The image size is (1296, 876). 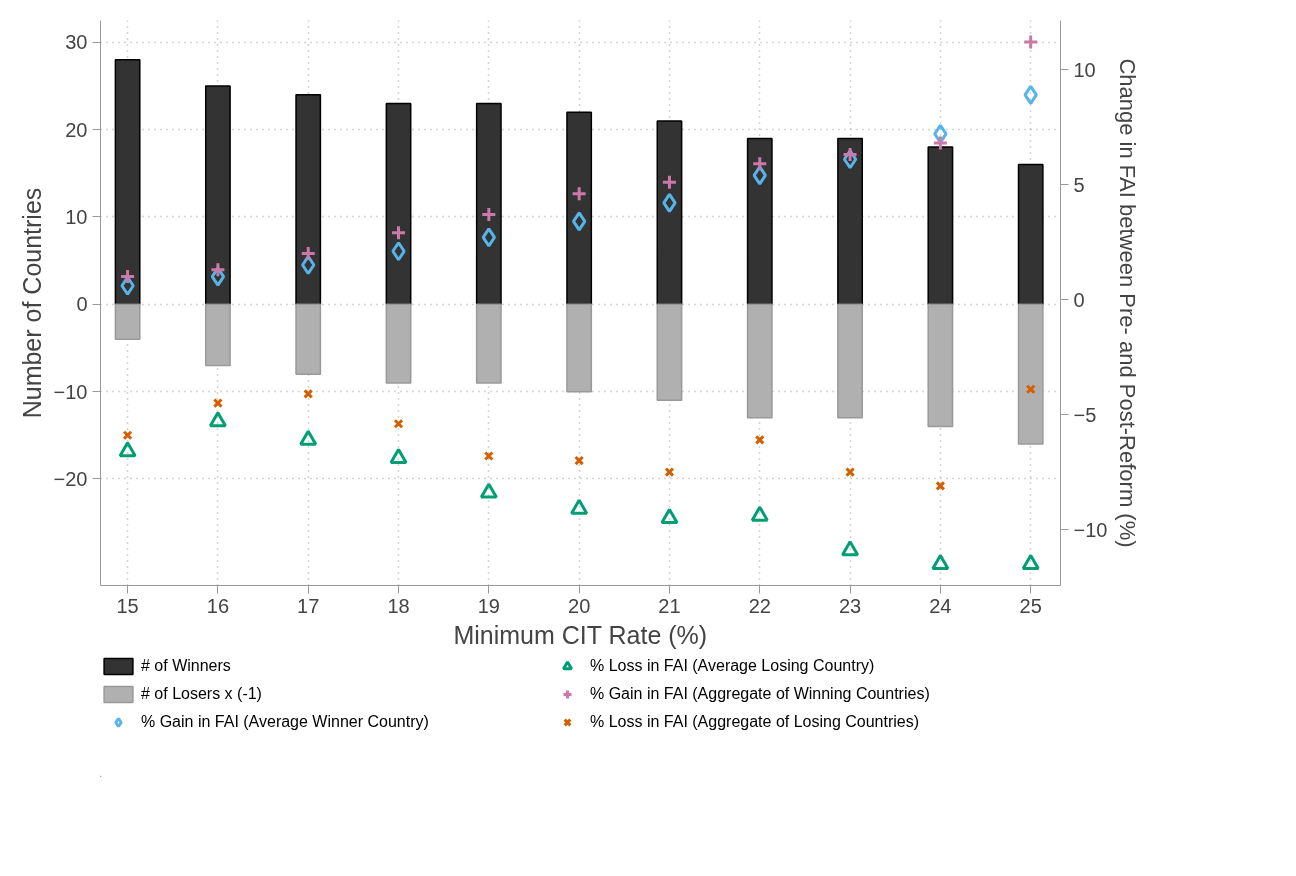 I want to click on x-tick-label: 24, so click(x=940, y=605).